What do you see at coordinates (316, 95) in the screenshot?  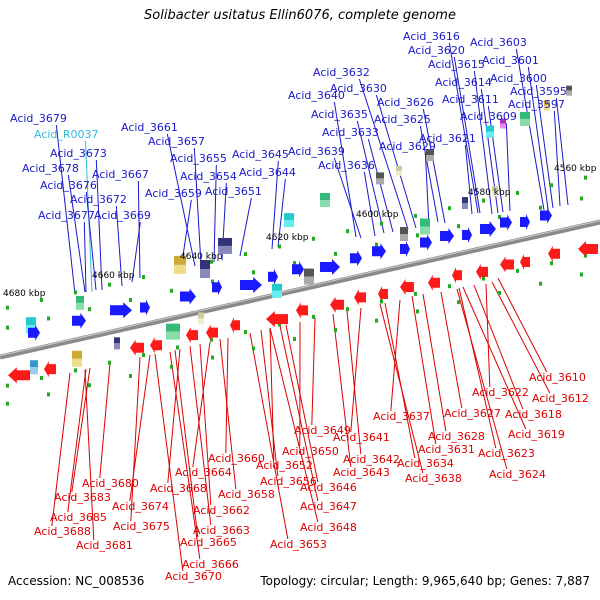 I see `gene-label-acid_3640: Acid_3640` at bounding box center [316, 95].